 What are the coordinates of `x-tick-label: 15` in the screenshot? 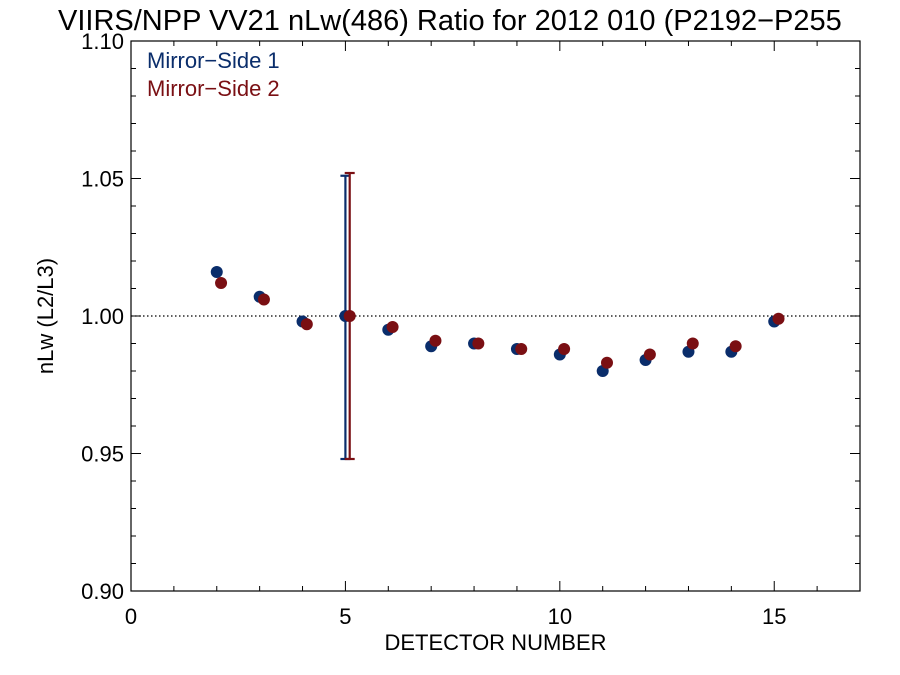 It's located at (774, 616).